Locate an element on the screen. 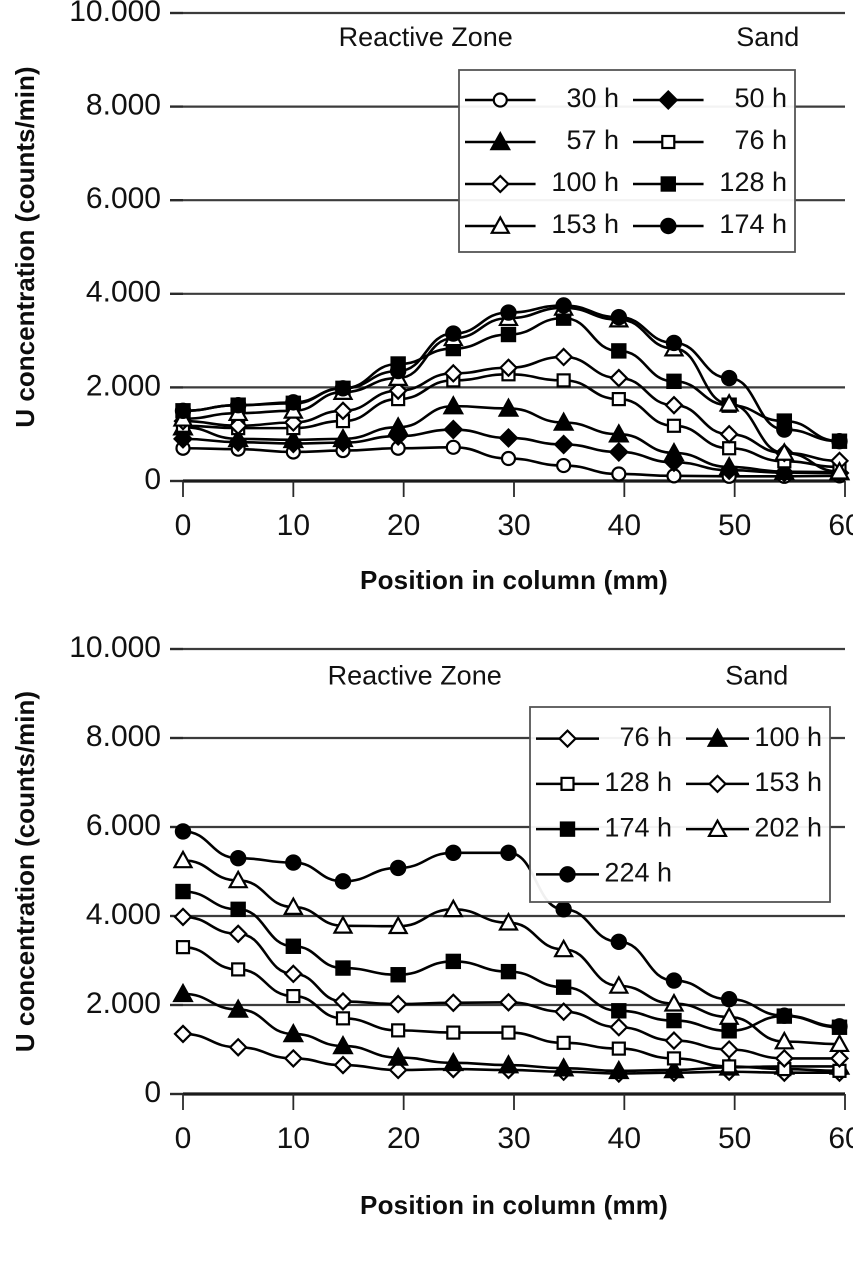  legend: 76 h 100 h 128 h 153 h 174 h 202 h 224 h is located at coordinates (680, 804).